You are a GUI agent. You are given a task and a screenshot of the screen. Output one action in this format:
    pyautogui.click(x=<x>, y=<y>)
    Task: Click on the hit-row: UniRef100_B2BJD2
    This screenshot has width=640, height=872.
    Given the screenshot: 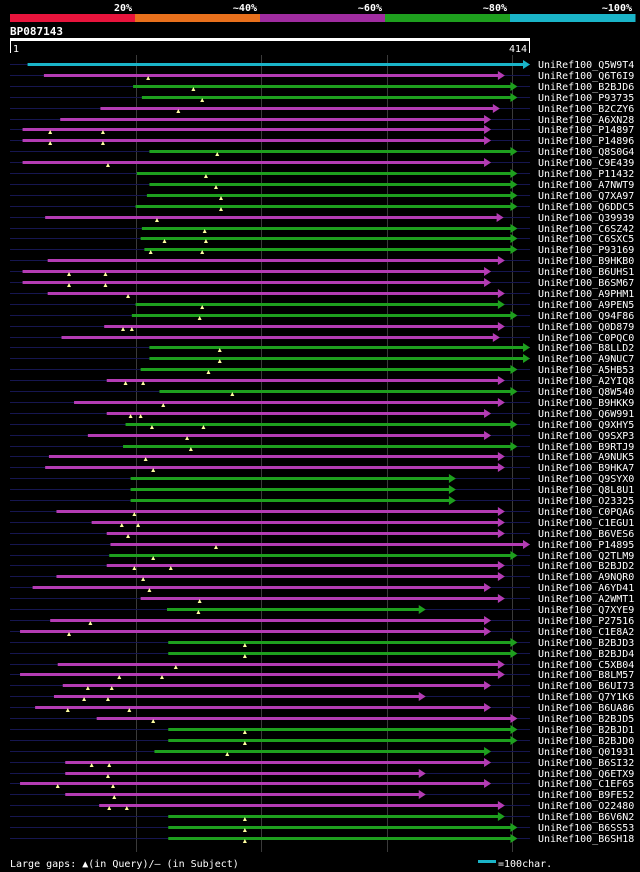 What is the action you would take?
    pyautogui.click(x=322, y=566)
    